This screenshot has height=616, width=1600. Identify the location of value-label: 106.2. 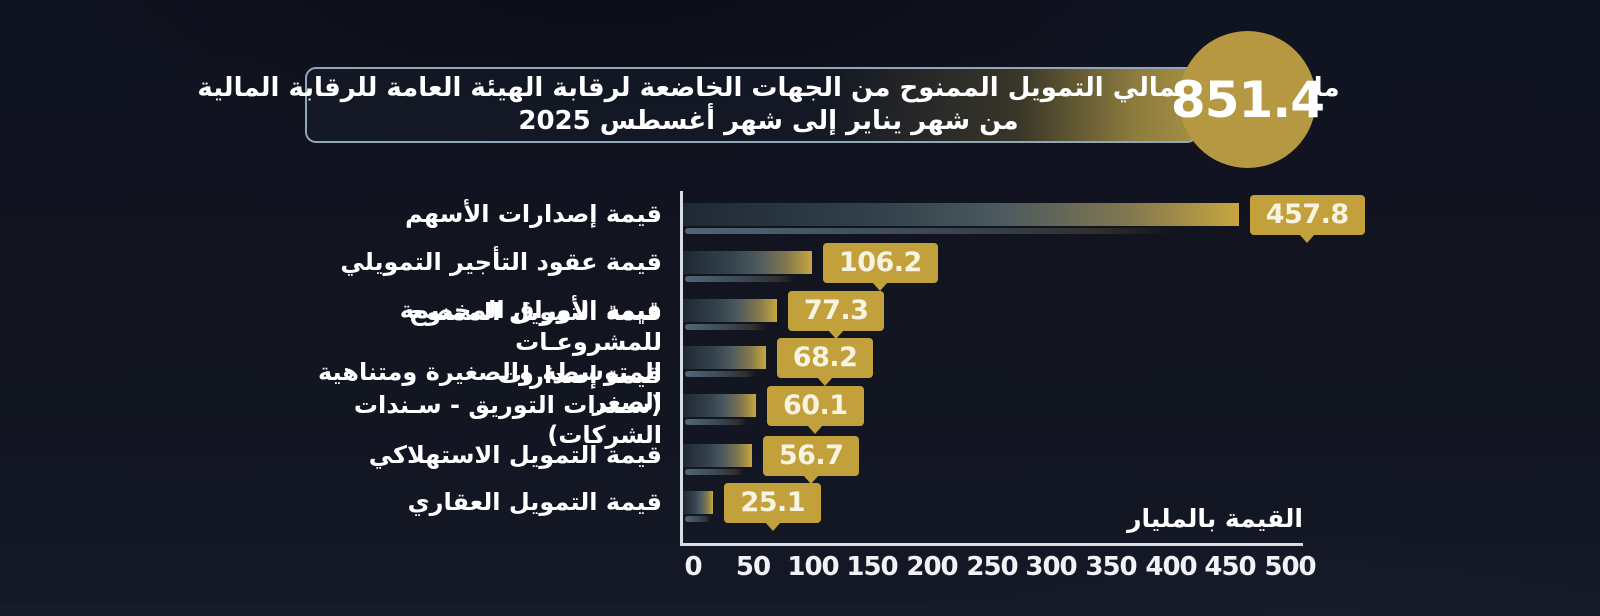
(880, 262).